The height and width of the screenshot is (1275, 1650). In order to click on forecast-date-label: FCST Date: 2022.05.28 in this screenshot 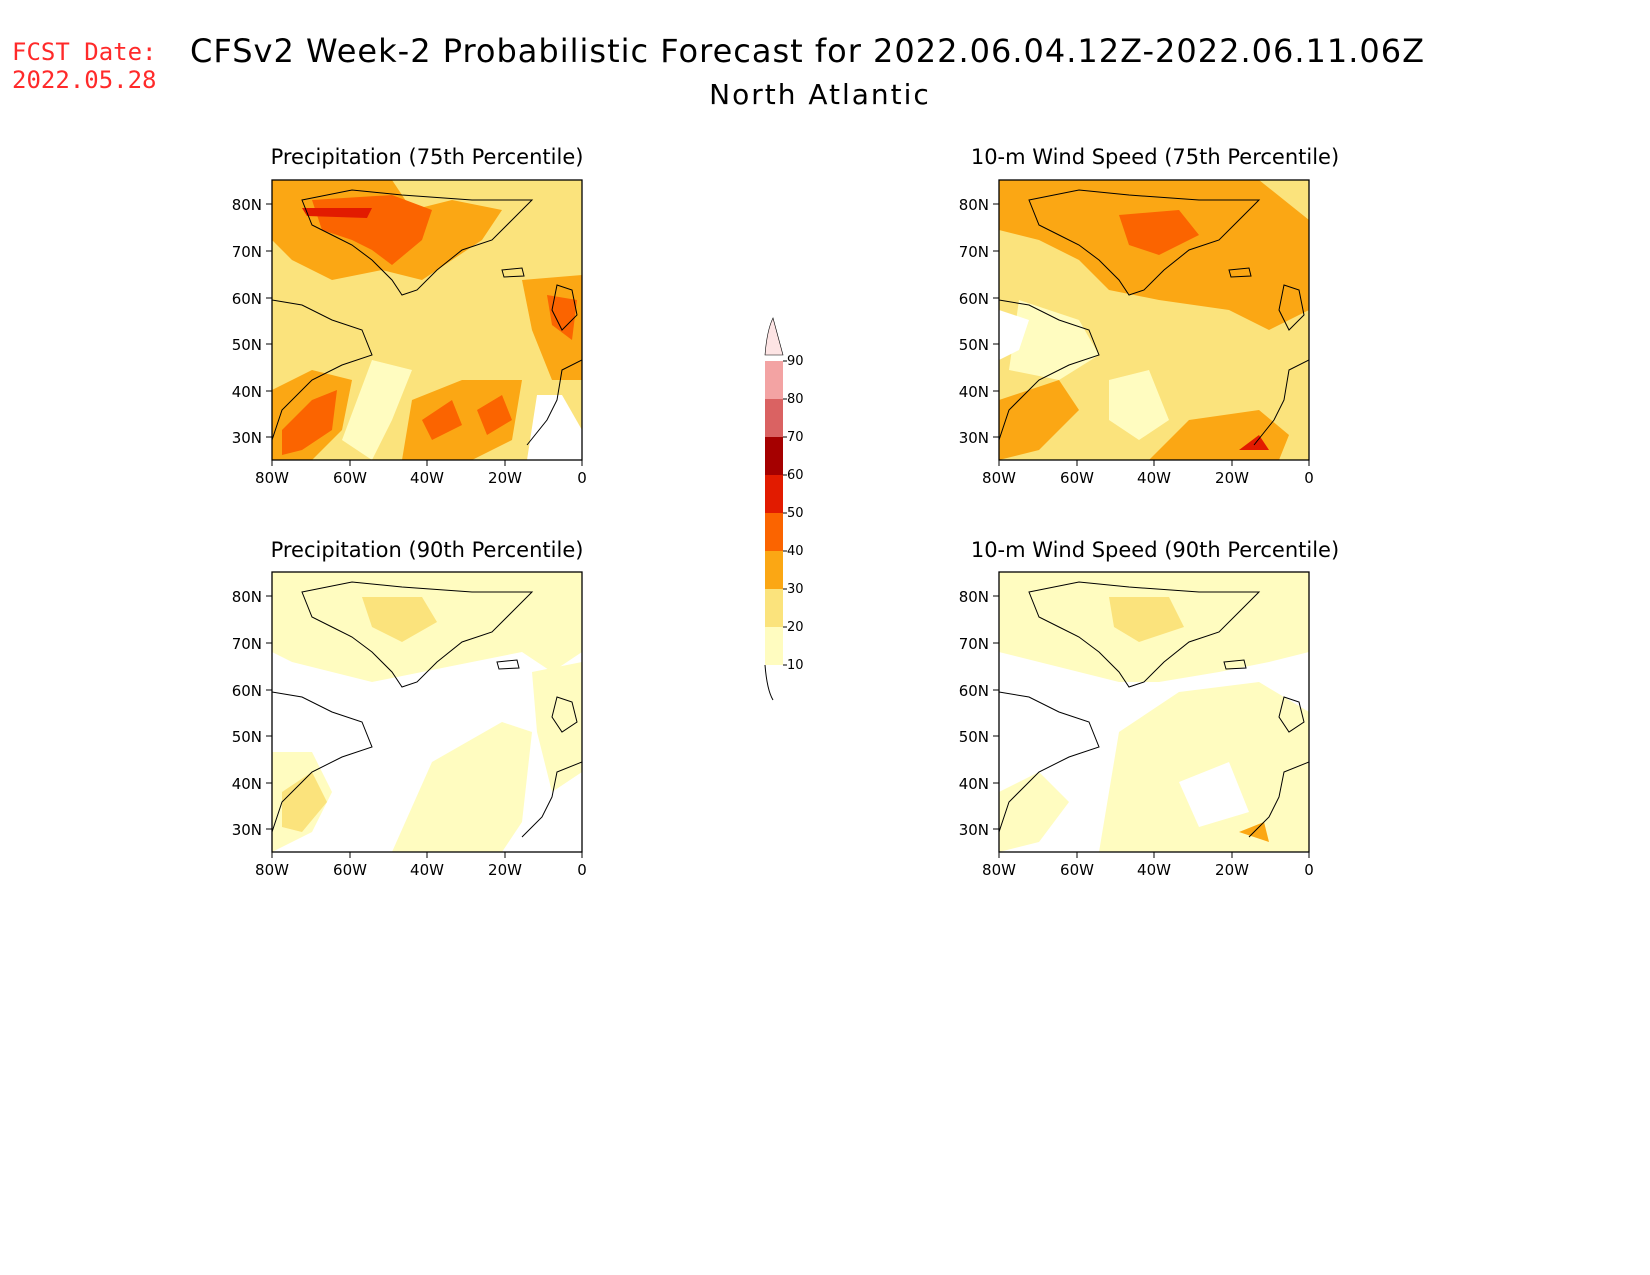, I will do `click(84, 66)`.